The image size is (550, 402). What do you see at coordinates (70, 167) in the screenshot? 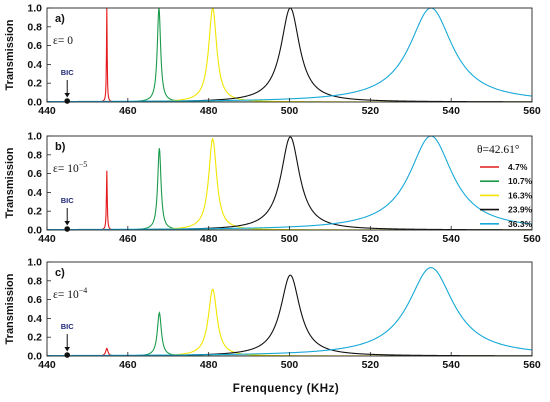
I see `epsilon-annotation: ε= 10−5` at bounding box center [70, 167].